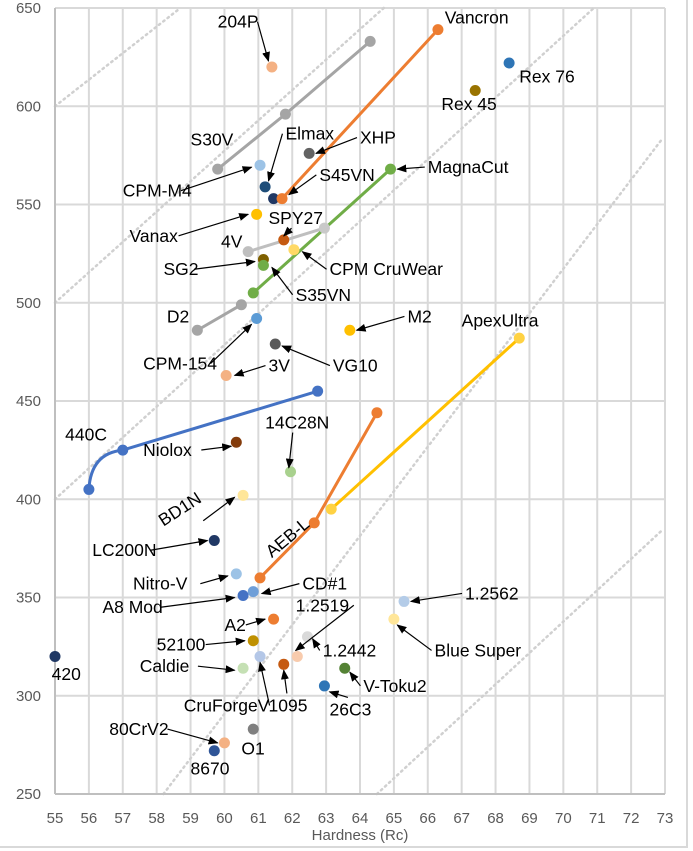 Image resolution: width=693 pixels, height=851 pixels. Describe the element at coordinates (631, 818) in the screenshot. I see `x-tick-label: 72` at that location.